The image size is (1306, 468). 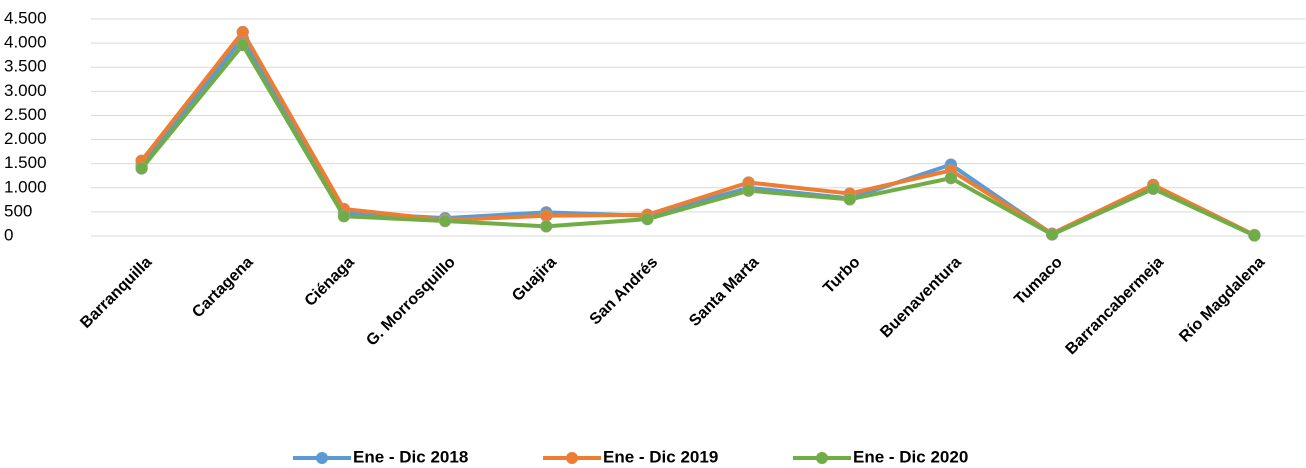 I want to click on x-tick-label: Guajira, so click(x=534, y=279).